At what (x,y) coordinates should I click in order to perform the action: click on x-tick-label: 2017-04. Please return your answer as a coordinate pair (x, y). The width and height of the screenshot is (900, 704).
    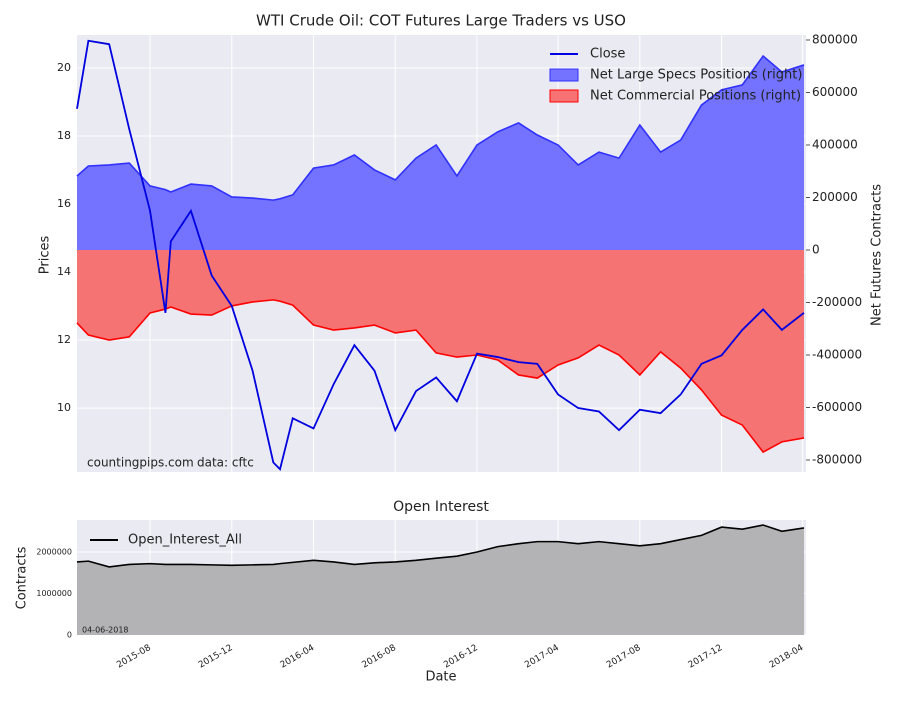
    Looking at the image, I should click on (542, 657).